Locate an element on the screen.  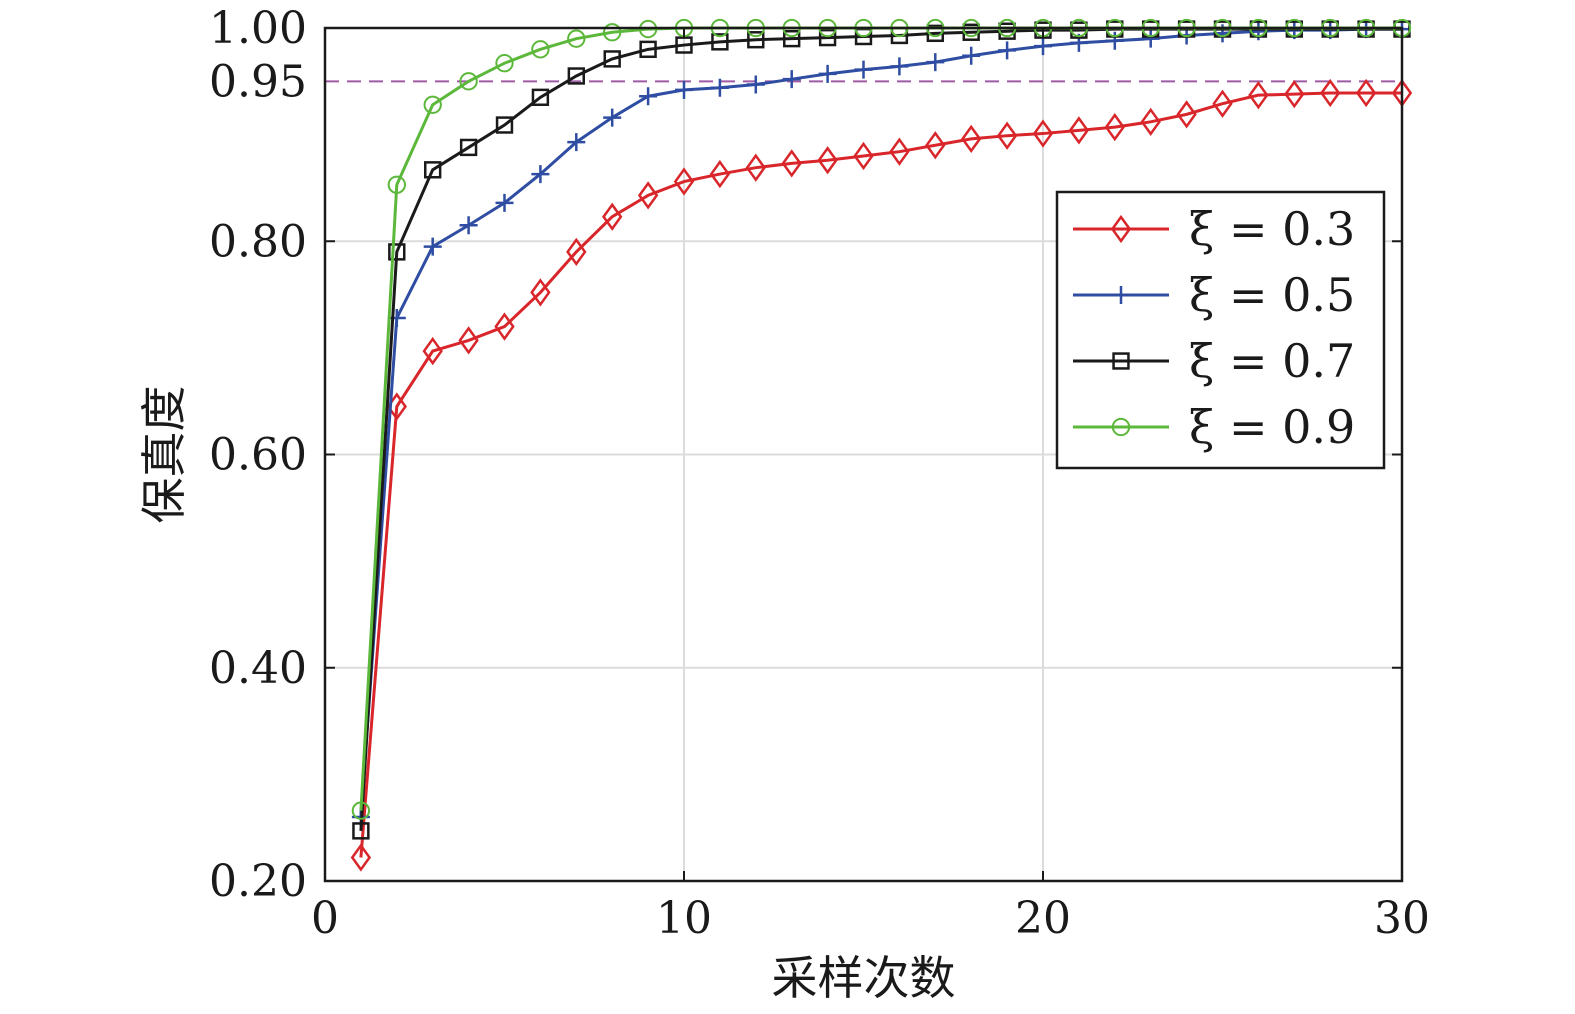
x-tick-label: 20 is located at coordinates (1043, 918).